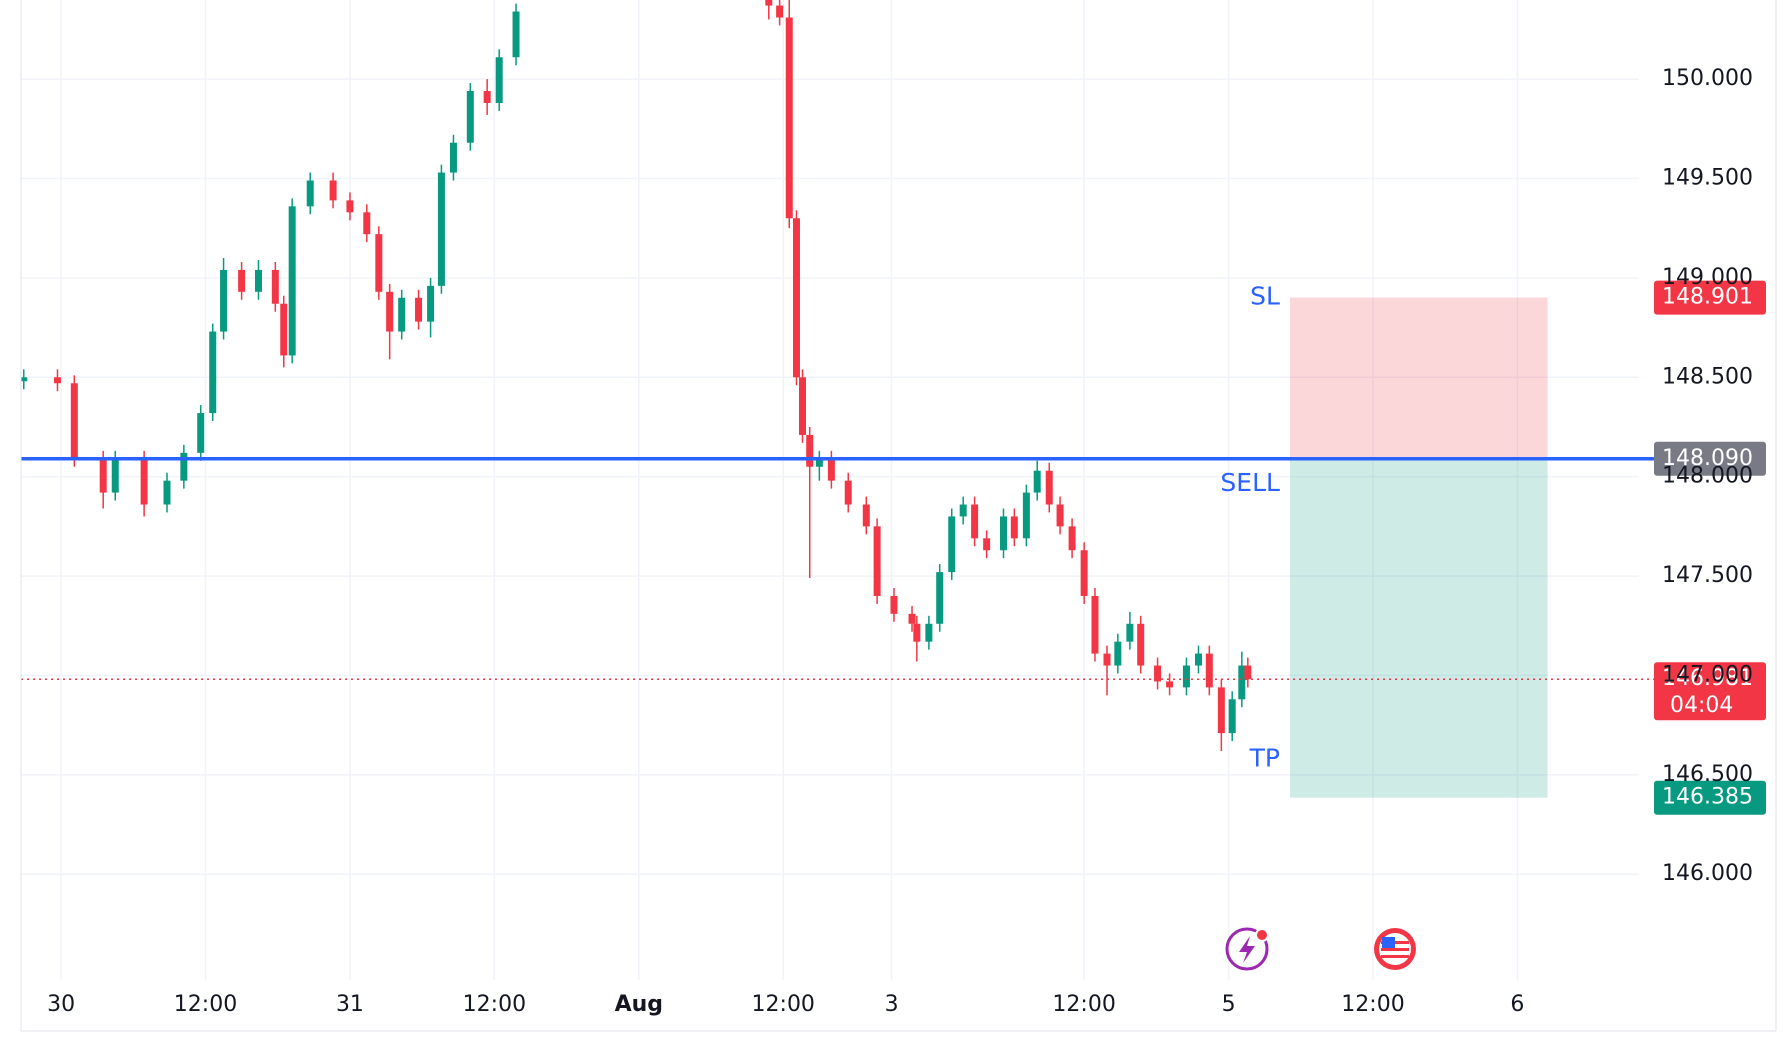  I want to click on x-tick-label: 31, so click(350, 1004).